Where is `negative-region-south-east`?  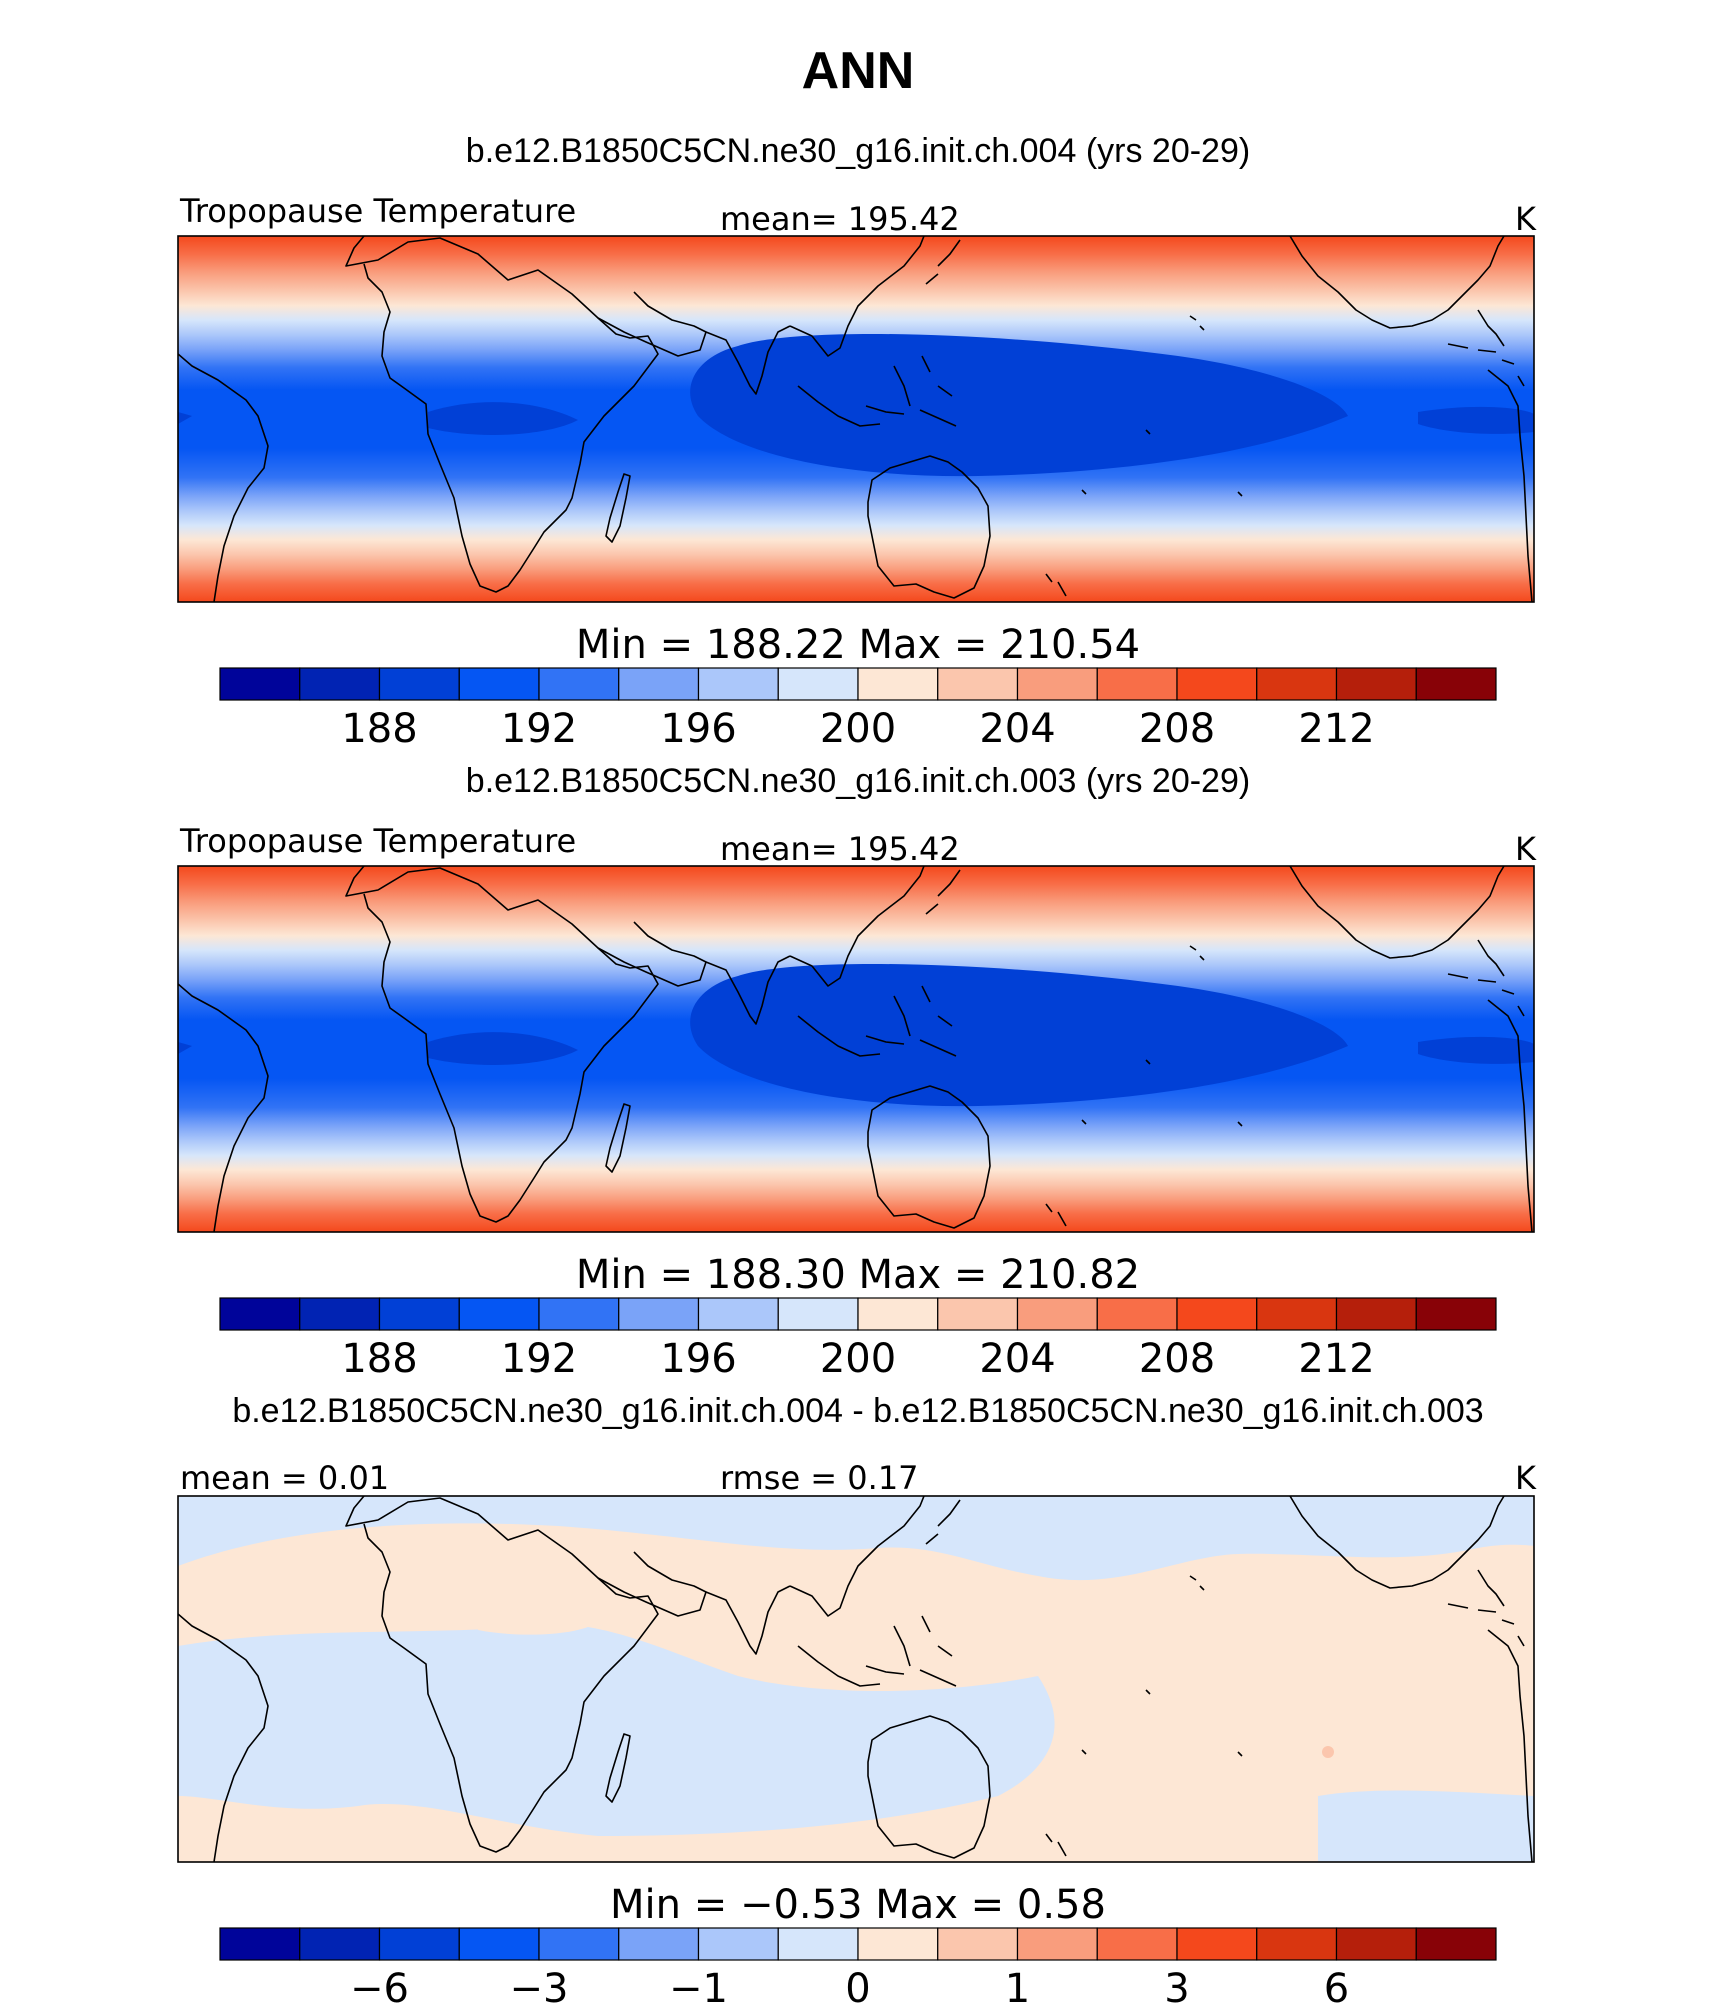 negative-region-south-east is located at coordinates (1426, 1826).